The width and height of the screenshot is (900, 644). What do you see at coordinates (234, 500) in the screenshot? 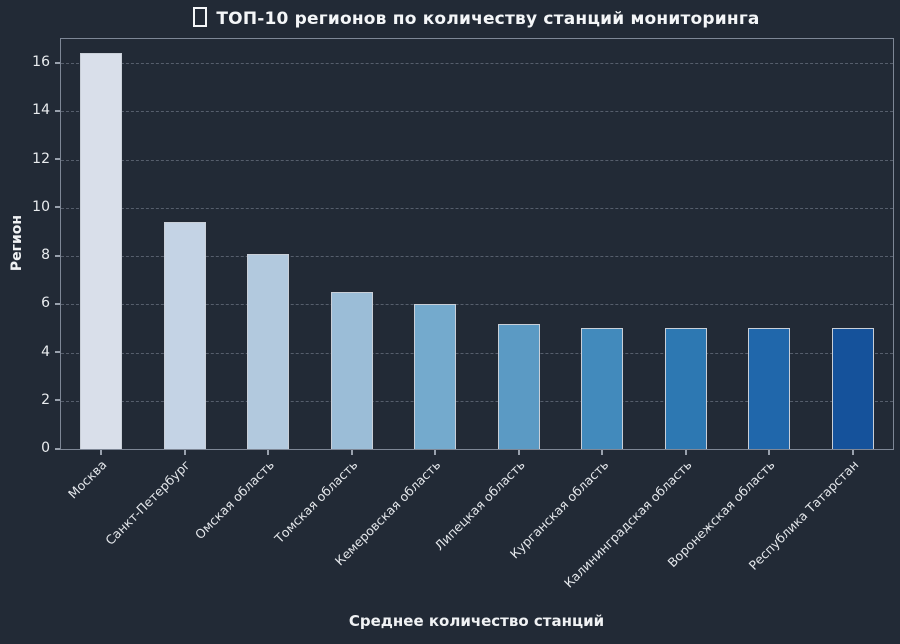
I see `x-tick-label: Омская область` at bounding box center [234, 500].